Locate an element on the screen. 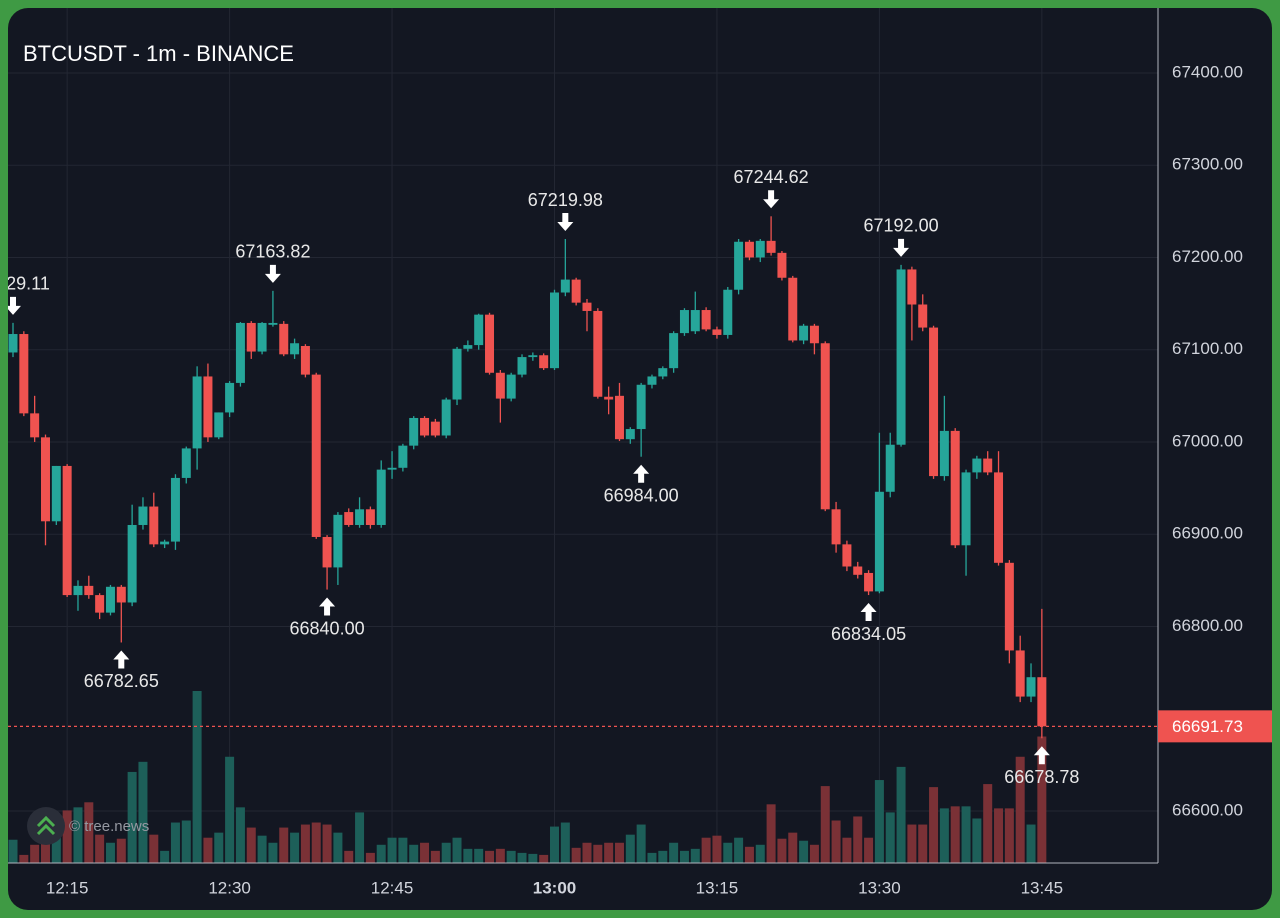 The width and height of the screenshot is (1280, 918). annotation-label: 66782.65 is located at coordinates (121, 681).